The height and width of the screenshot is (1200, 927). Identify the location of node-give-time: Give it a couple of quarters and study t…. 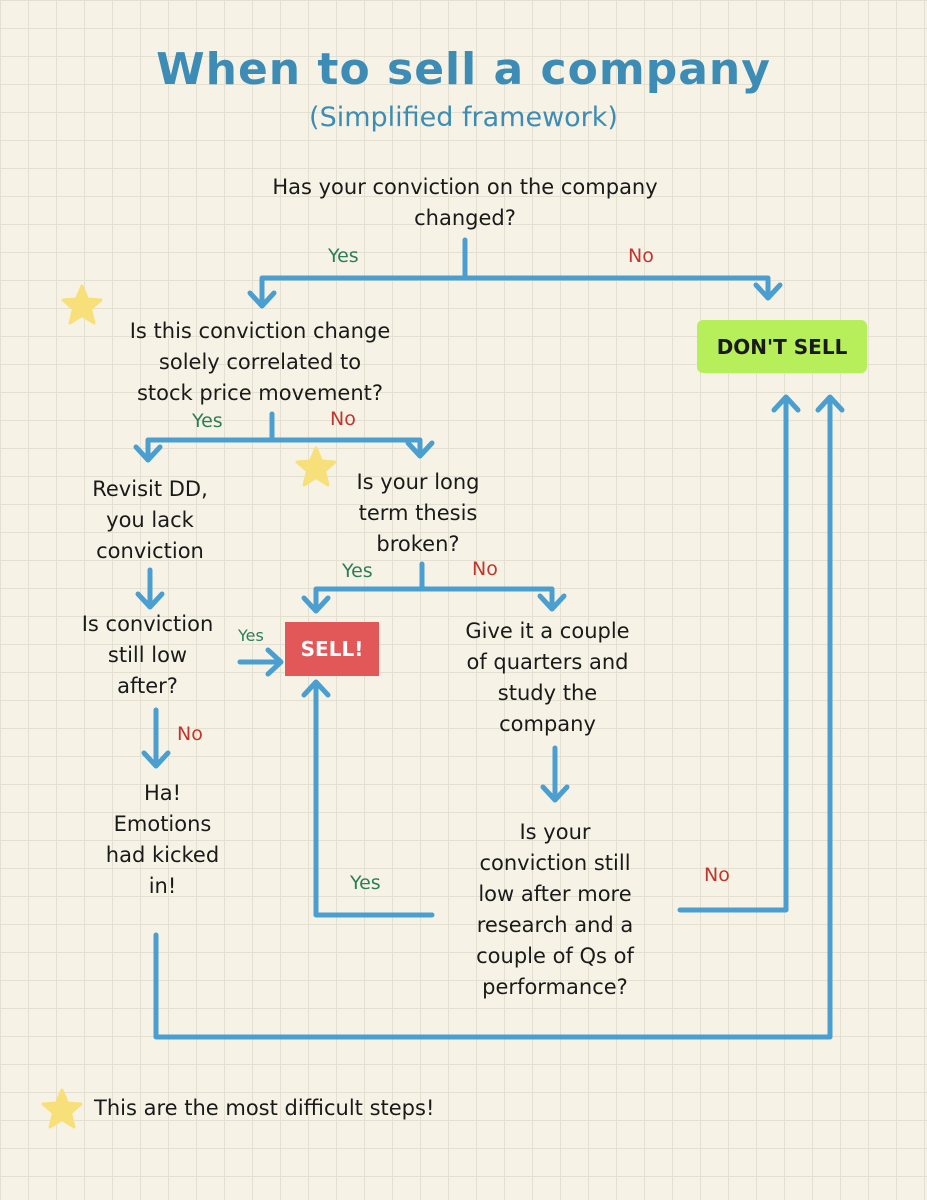
(547, 677).